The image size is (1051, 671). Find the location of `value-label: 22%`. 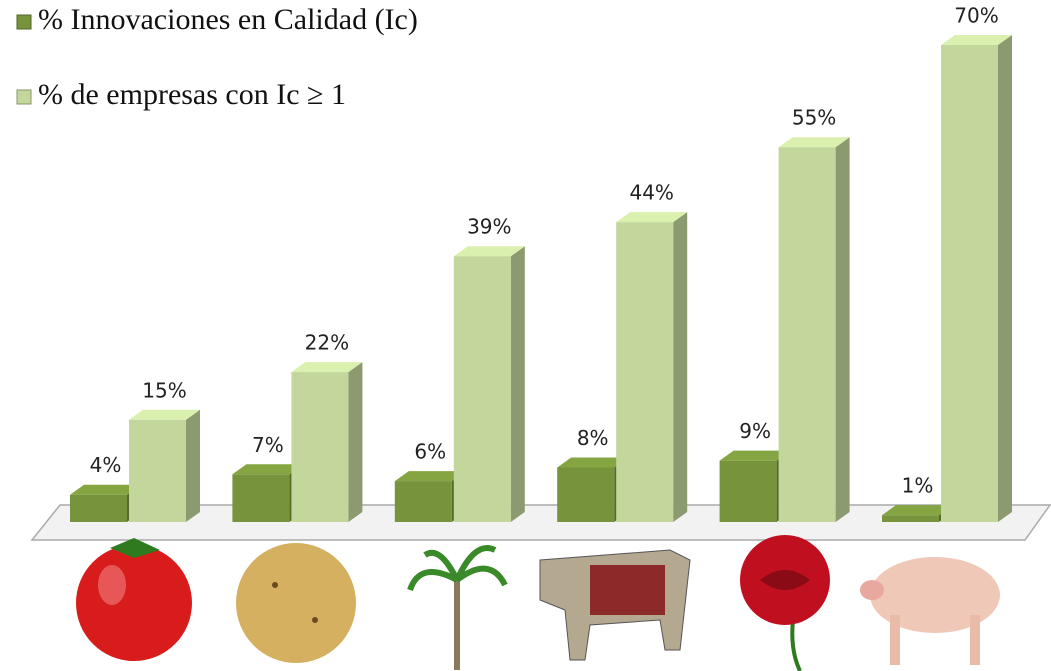

value-label: 22% is located at coordinates (327, 343).